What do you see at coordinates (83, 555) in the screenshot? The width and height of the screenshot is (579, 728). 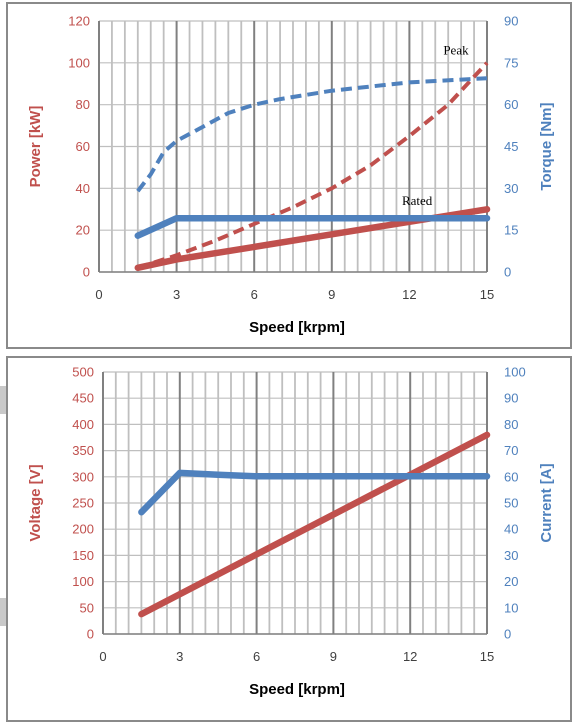 I see `left-y-tick-label: 150` at bounding box center [83, 555].